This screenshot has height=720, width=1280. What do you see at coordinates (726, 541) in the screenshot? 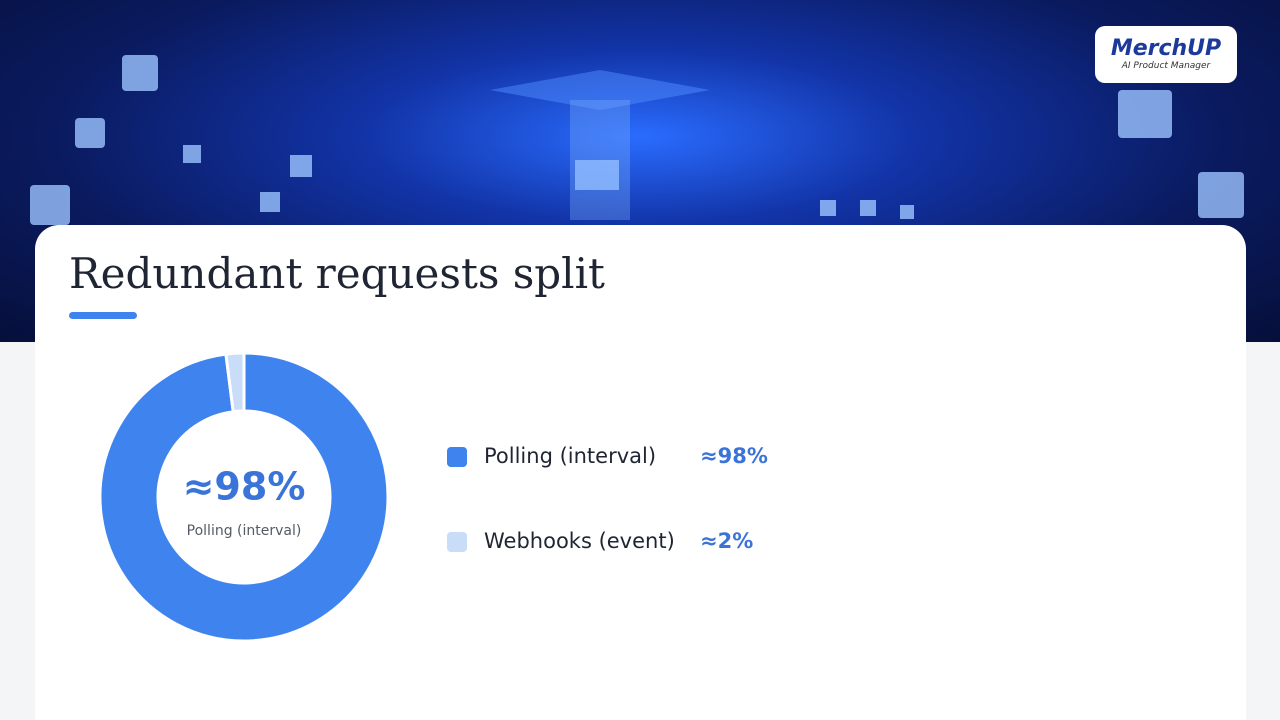
I see `legend-value: ≈2%` at bounding box center [726, 541].